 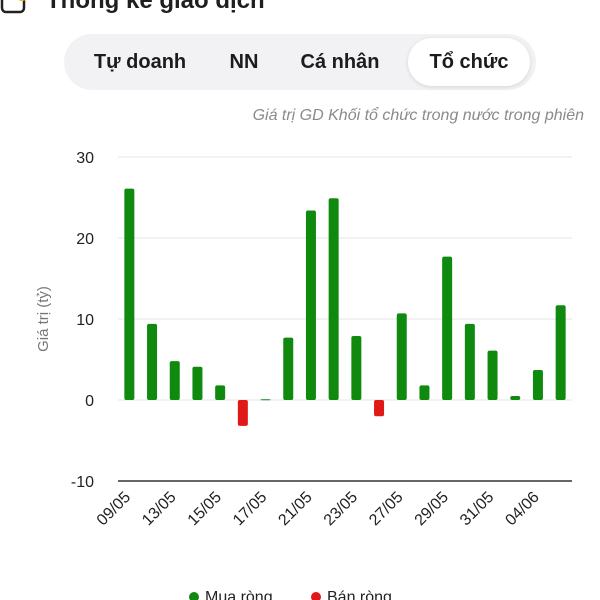 What do you see at coordinates (522, 509) in the screenshot?
I see `x-tick-label: 04/06` at bounding box center [522, 509].